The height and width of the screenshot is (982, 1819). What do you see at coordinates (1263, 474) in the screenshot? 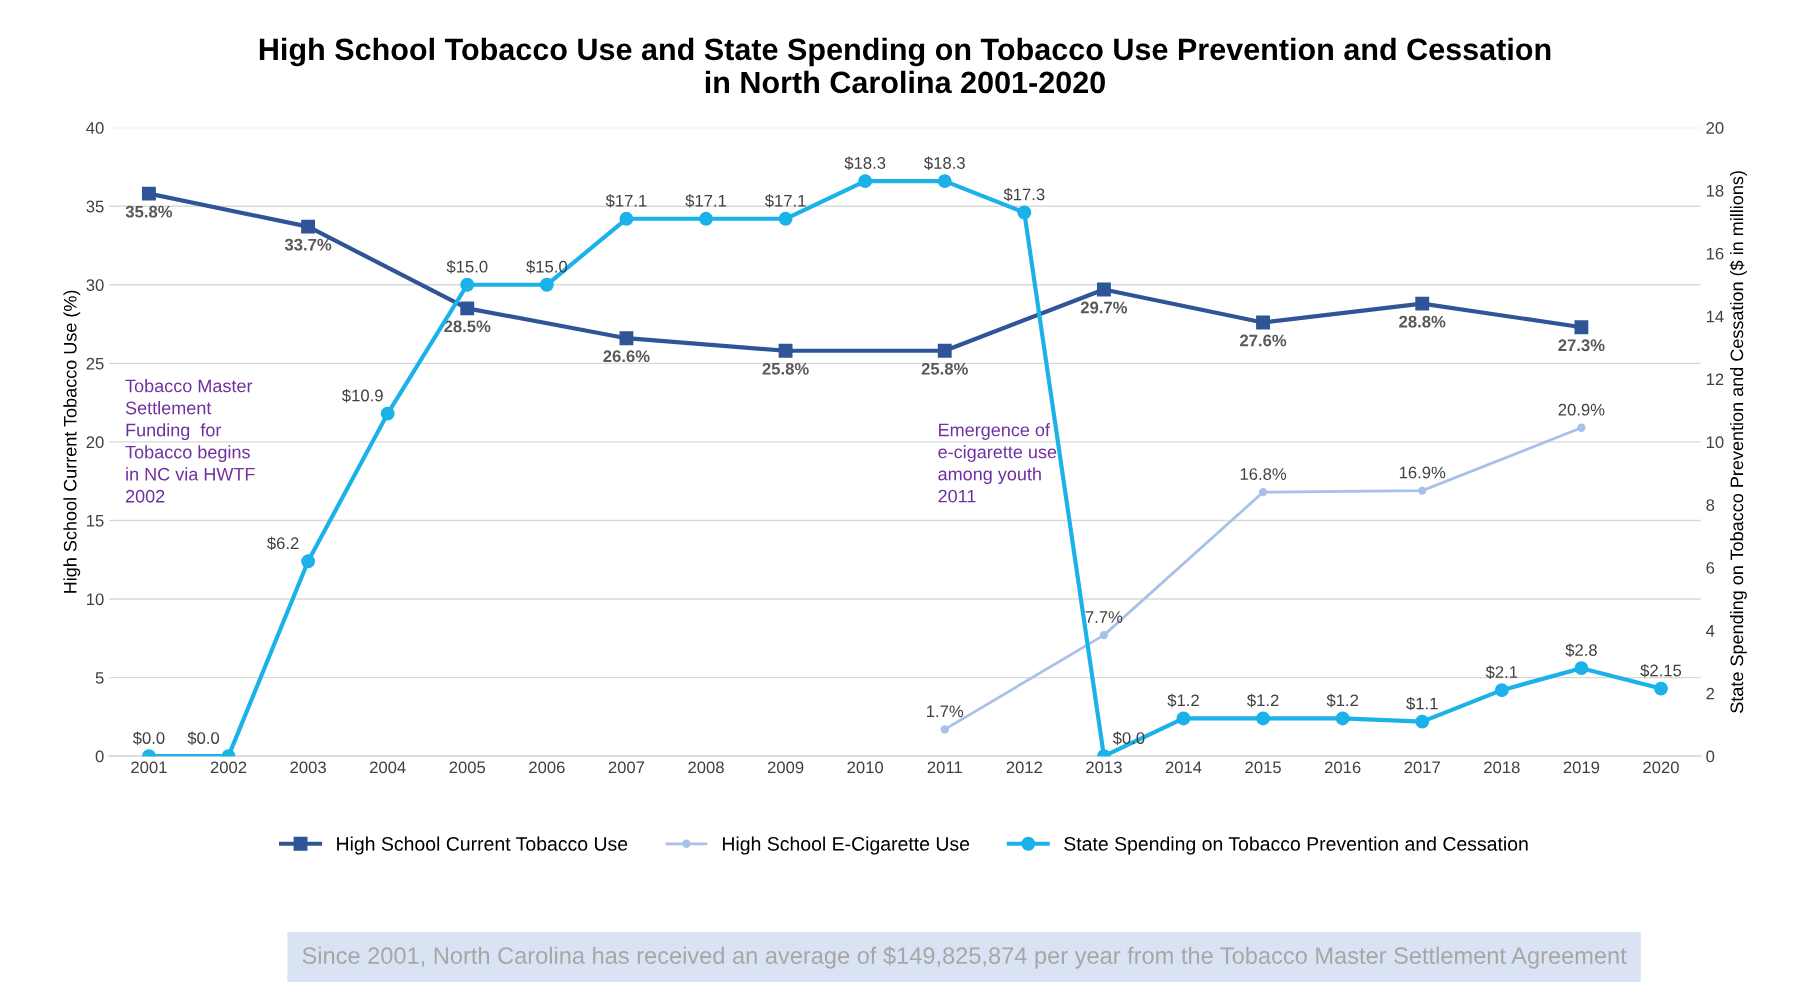
I see `data-label: 16.8%` at bounding box center [1263, 474].